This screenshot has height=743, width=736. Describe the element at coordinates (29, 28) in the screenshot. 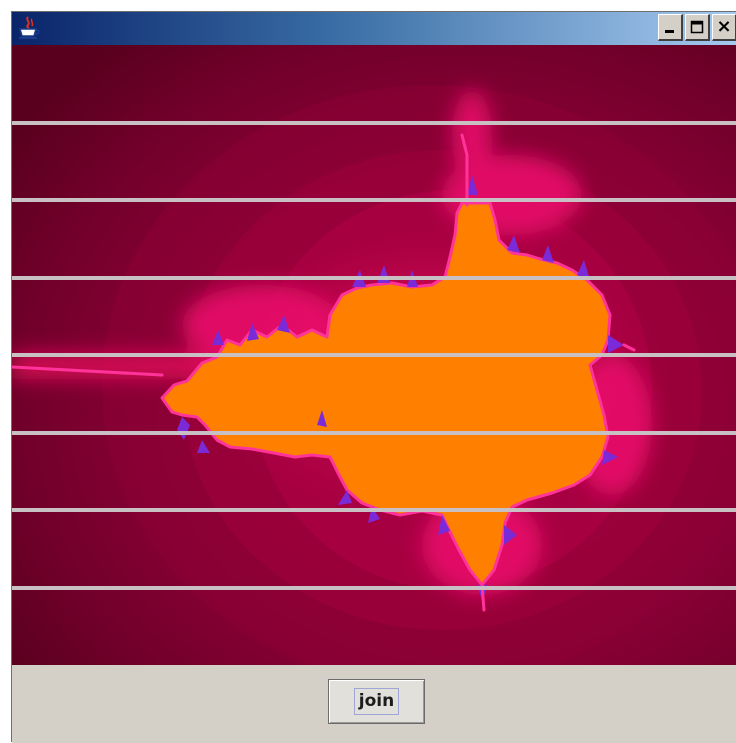

I see `java-cup-icon` at that location.